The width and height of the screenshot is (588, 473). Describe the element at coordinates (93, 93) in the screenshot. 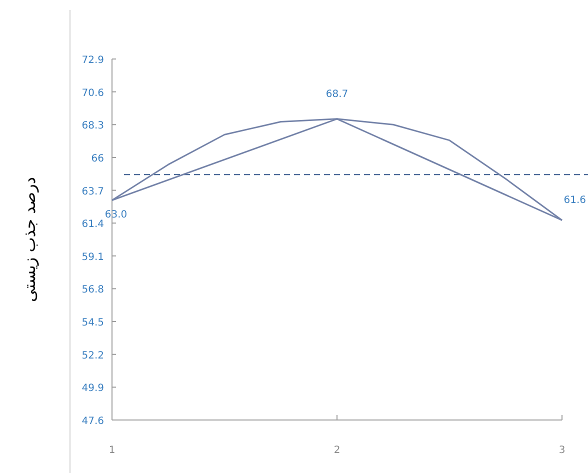

I see `y-tick-label: 70.6` at that location.